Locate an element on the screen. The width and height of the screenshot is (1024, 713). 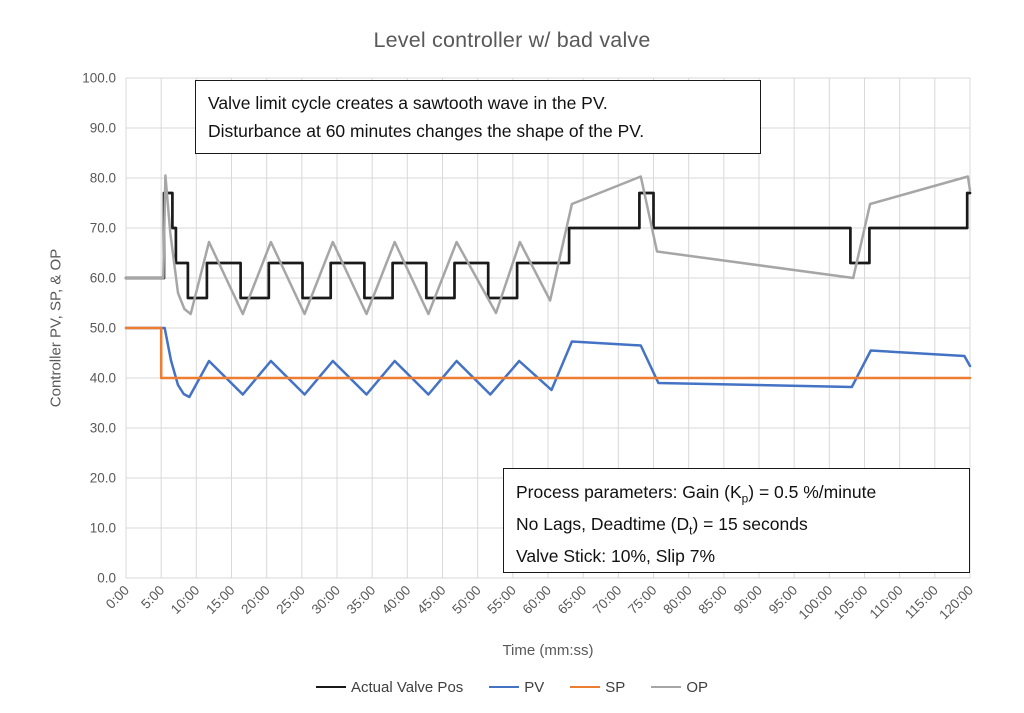
legend-item-sp: SP is located at coordinates (597, 687).